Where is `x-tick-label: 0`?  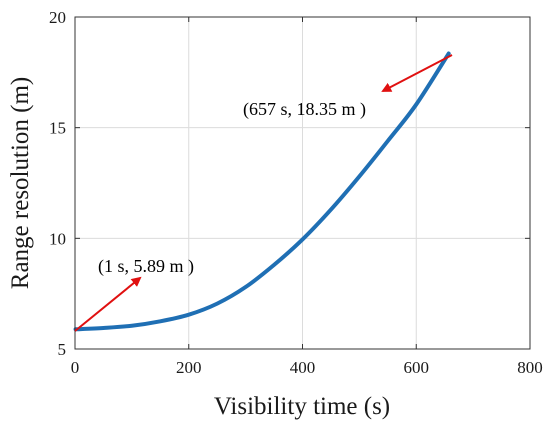
x-tick-label: 0 is located at coordinates (75, 367).